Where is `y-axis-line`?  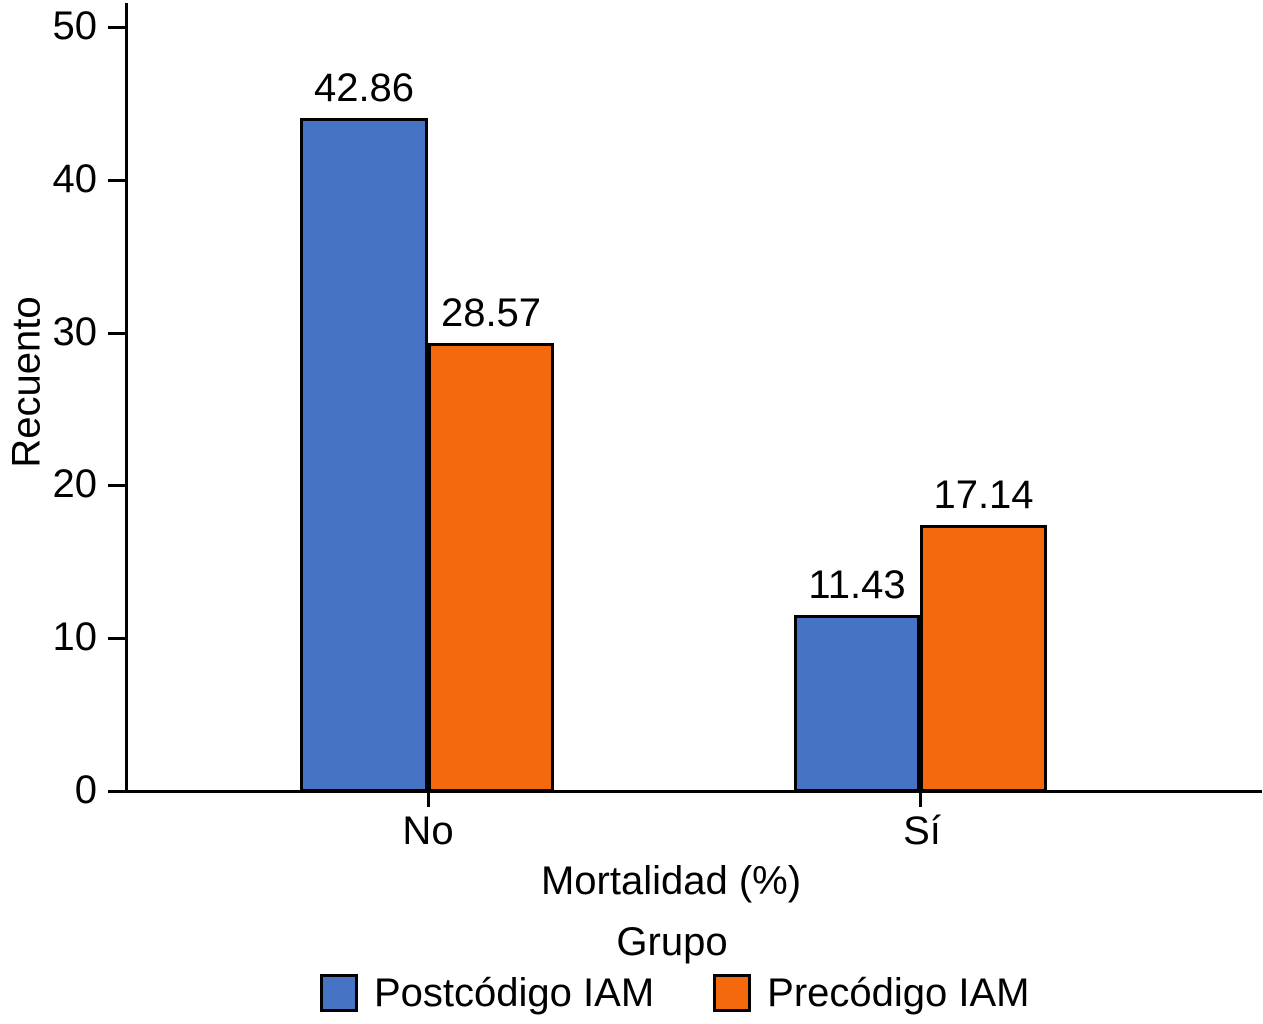 y-axis-line is located at coordinates (126, 397).